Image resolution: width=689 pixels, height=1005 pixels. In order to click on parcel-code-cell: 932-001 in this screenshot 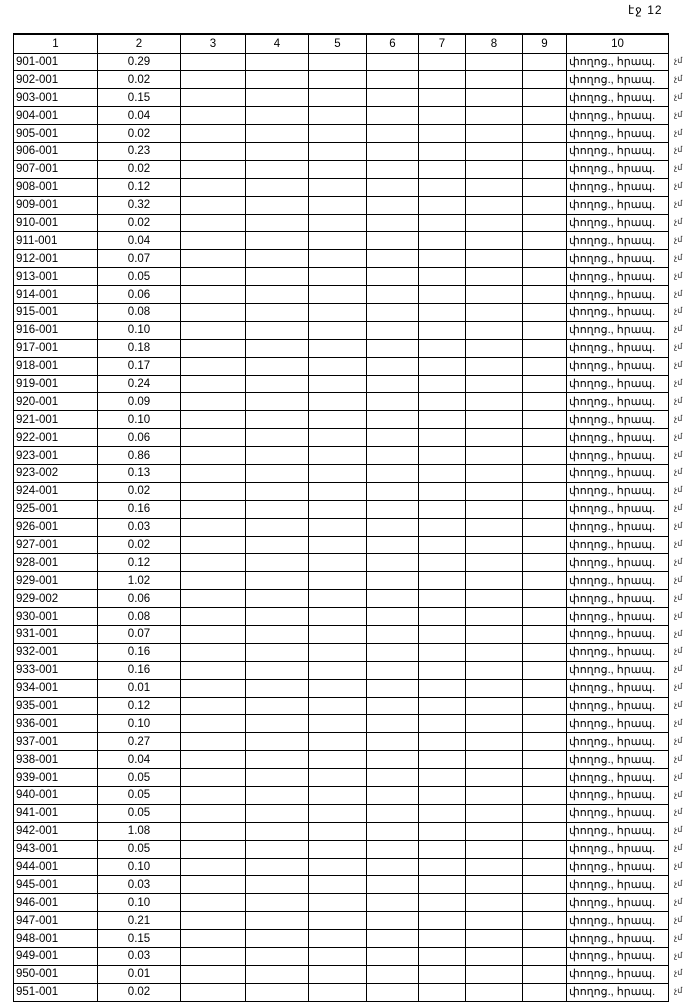, I will do `click(55, 652)`.